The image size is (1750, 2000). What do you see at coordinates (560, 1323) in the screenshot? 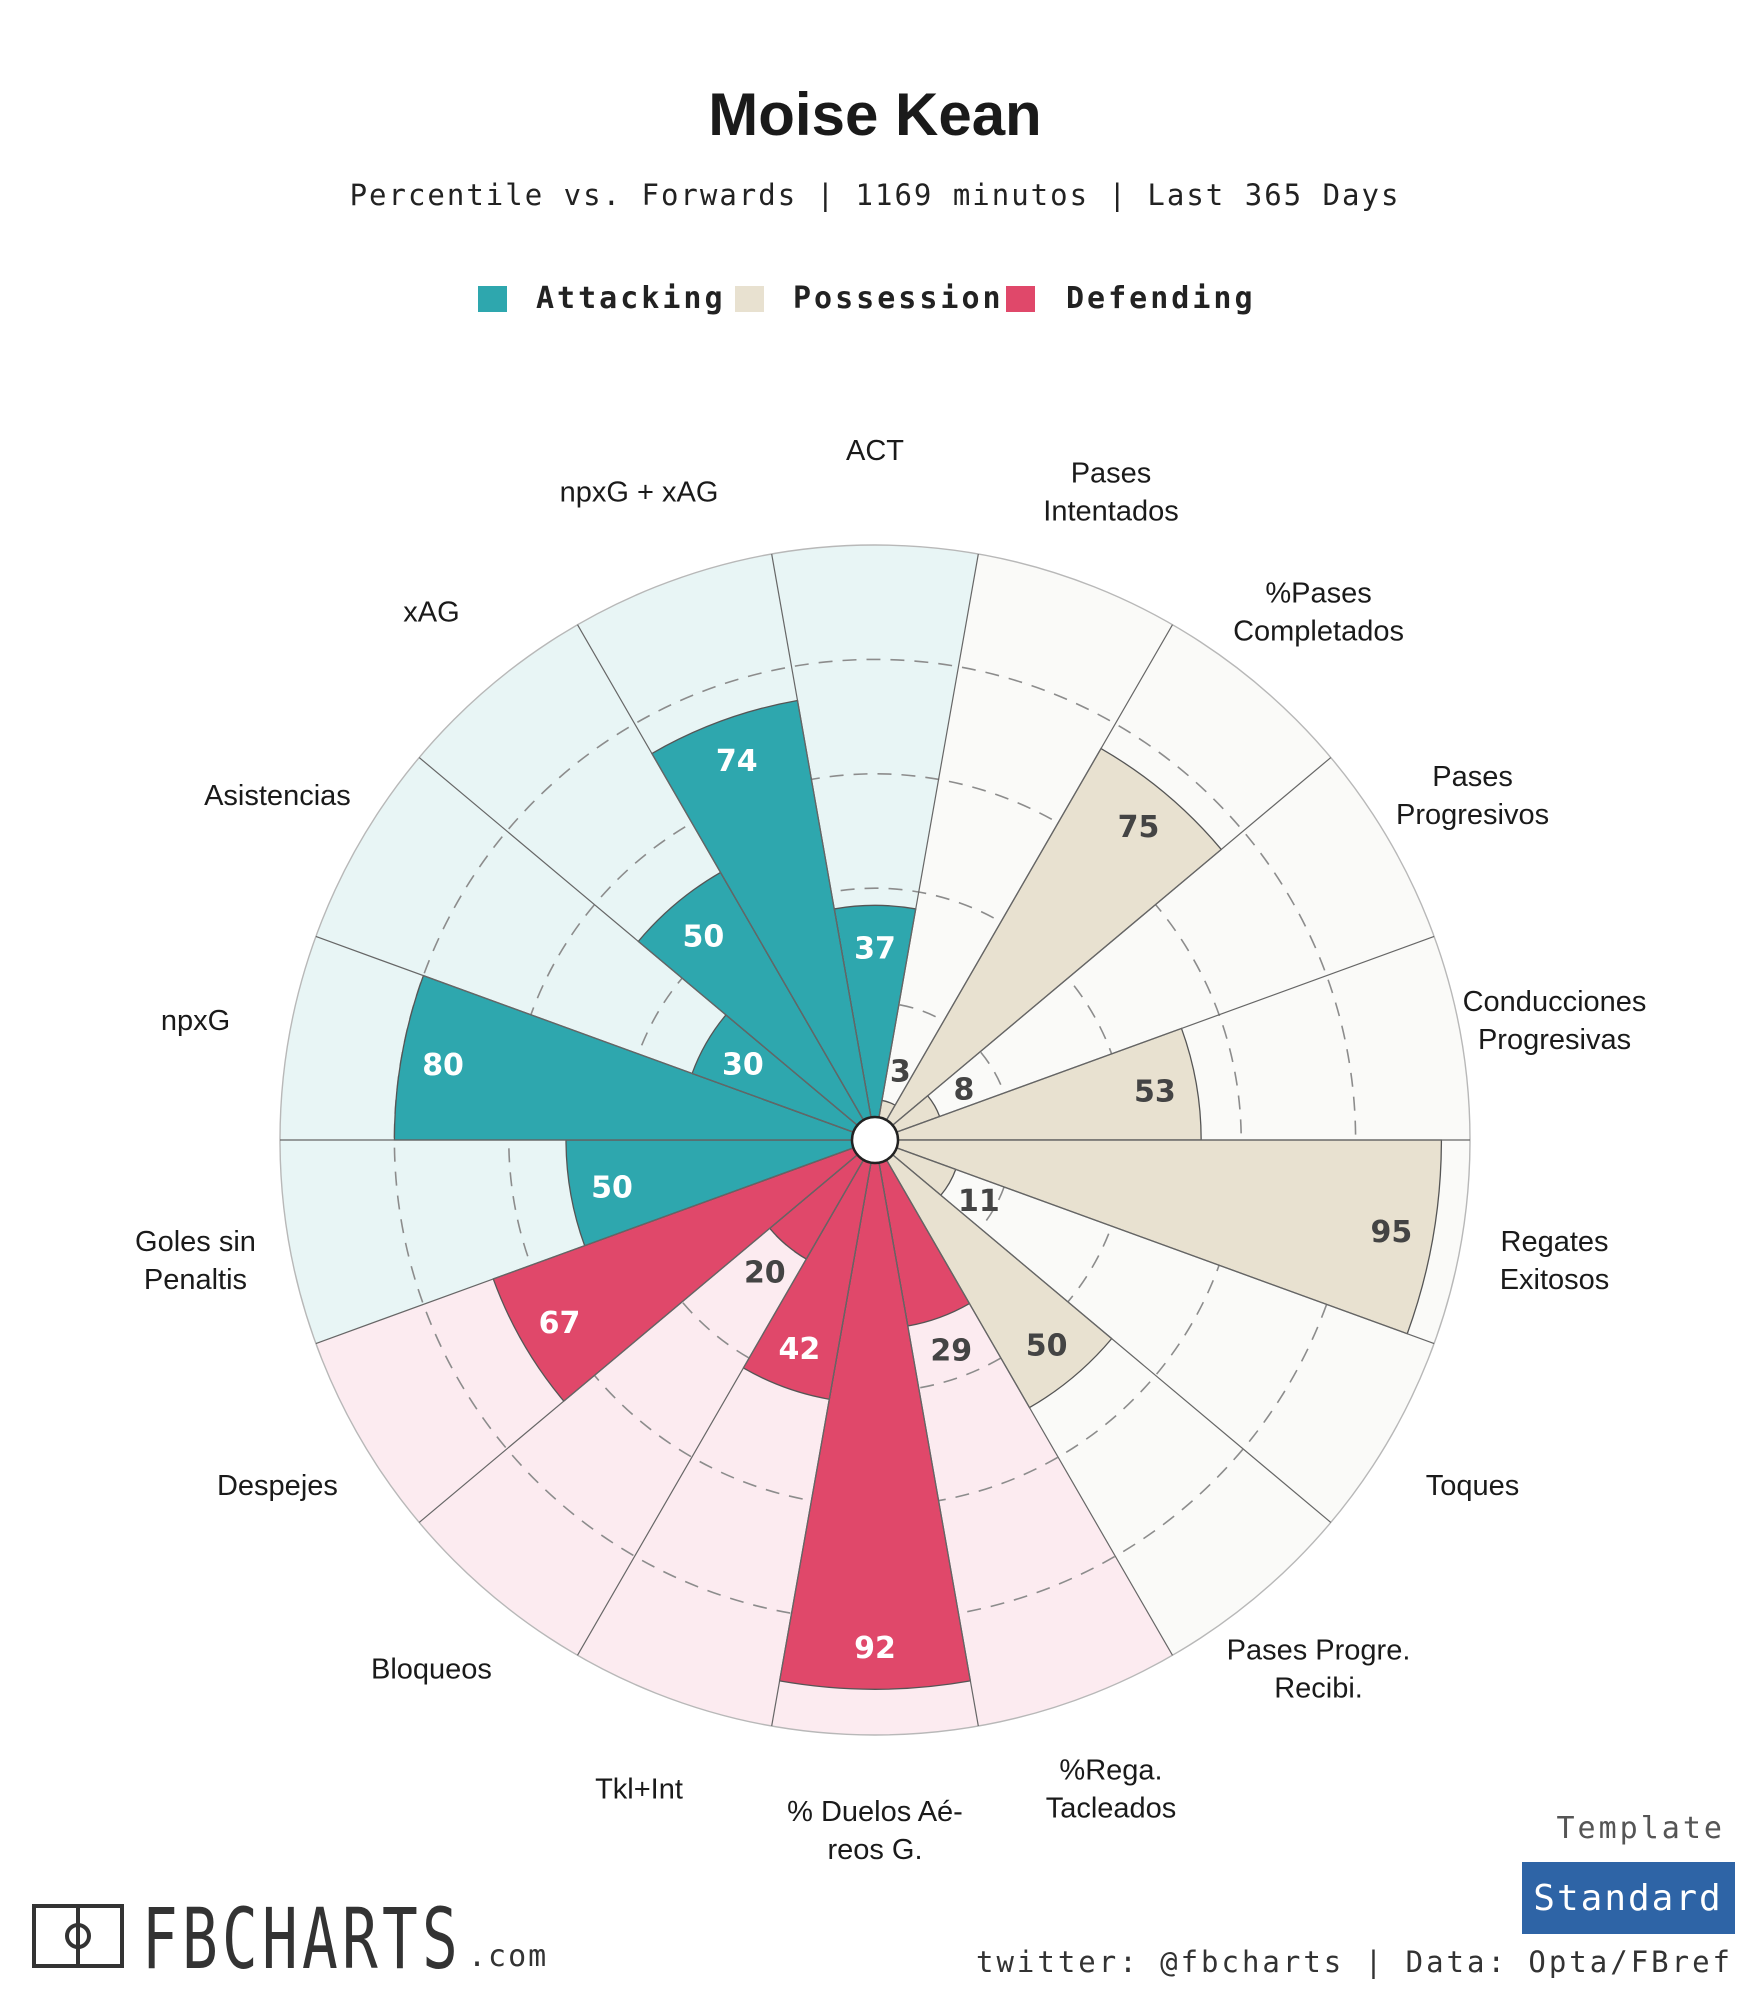
I see `value-label: 67` at bounding box center [560, 1323].